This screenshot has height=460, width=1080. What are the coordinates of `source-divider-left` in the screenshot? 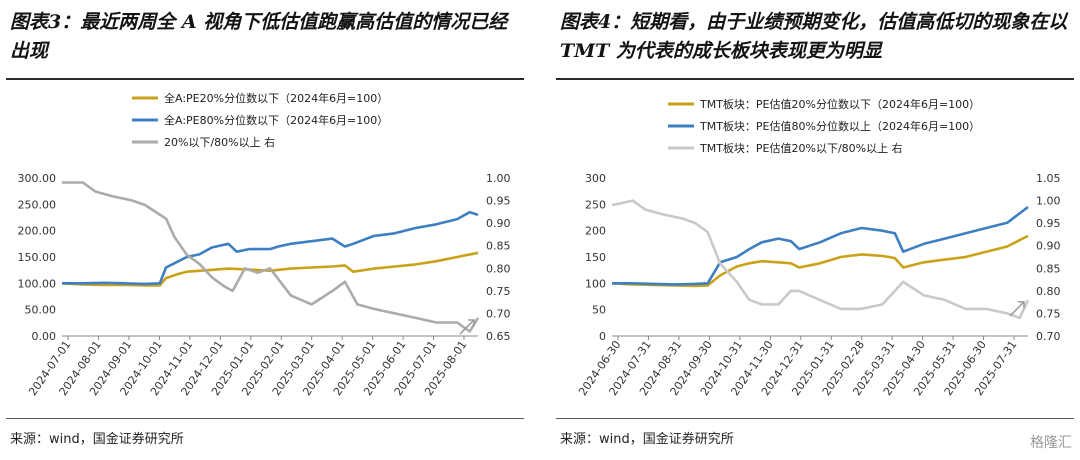 It's located at (265, 418).